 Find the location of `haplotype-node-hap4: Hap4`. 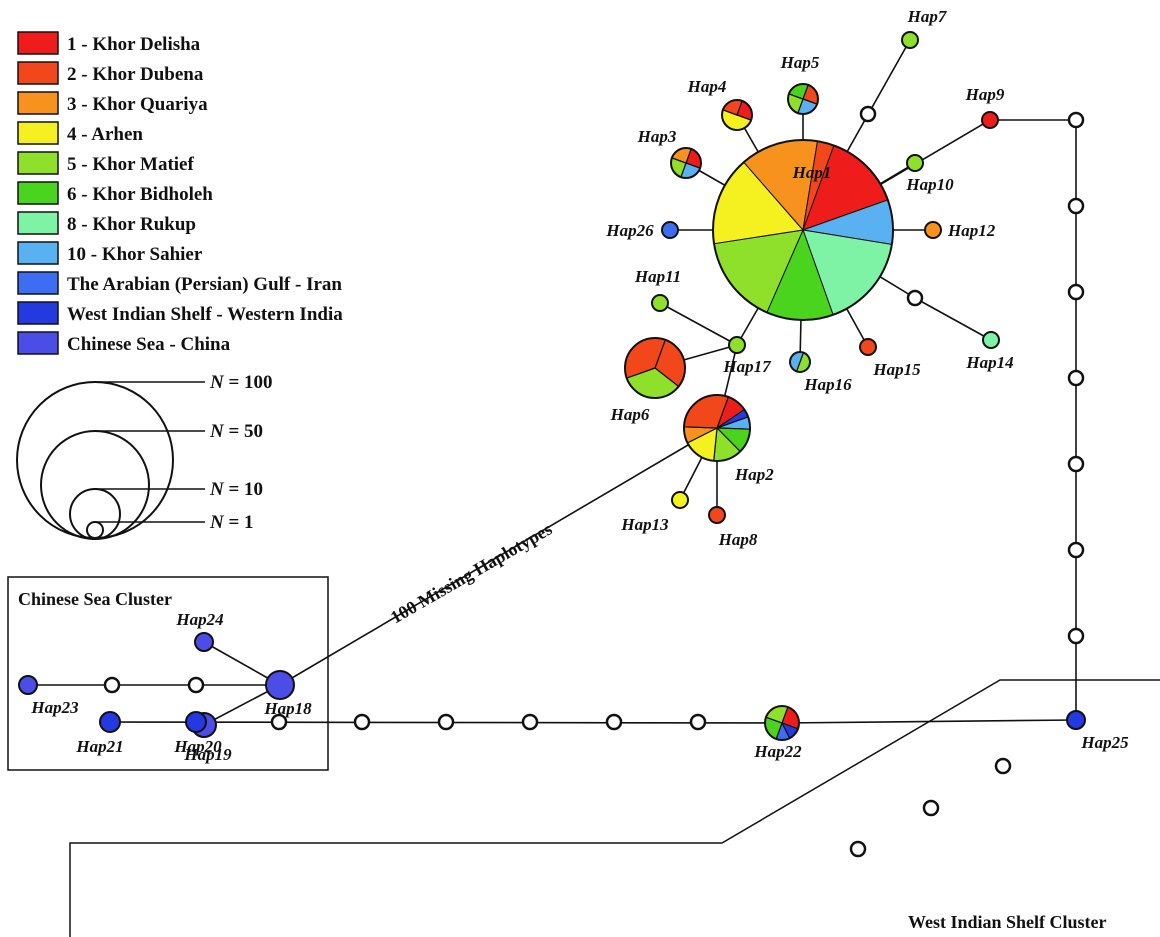

haplotype-node-hap4: Hap4 is located at coordinates (719, 103).